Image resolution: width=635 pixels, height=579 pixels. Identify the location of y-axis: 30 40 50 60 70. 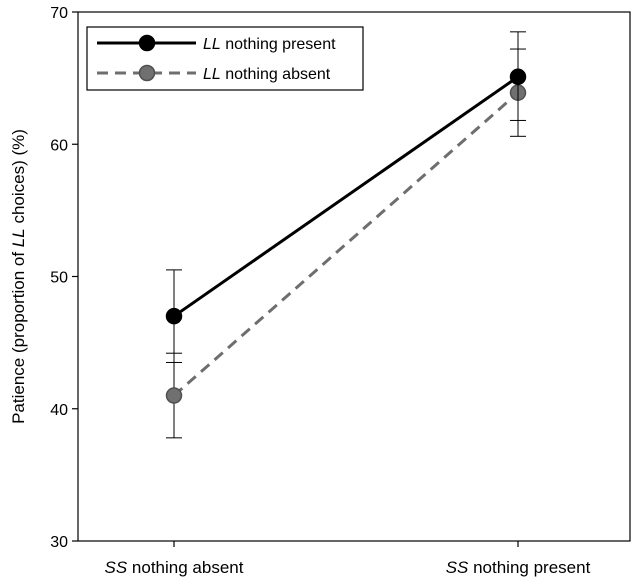
(64, 278).